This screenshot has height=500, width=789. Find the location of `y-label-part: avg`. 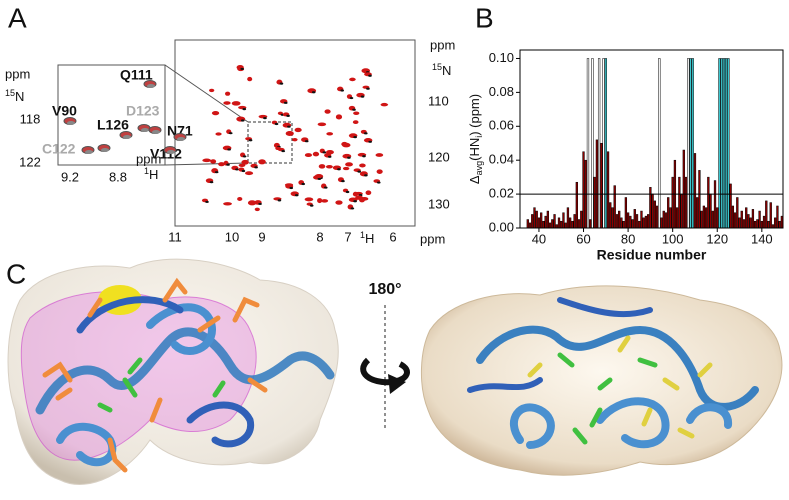

y-label-part: avg is located at coordinates (479, 168).